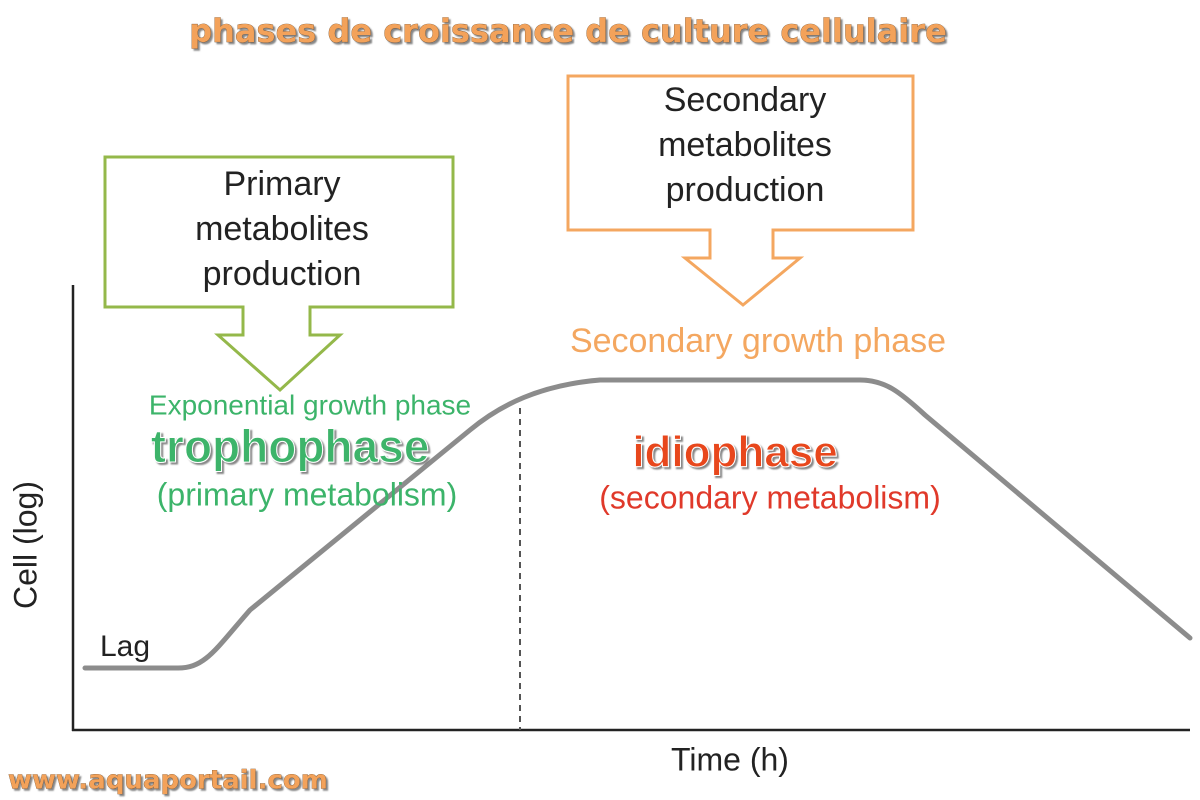 Image resolution: width=1200 pixels, height=800 pixels. Describe the element at coordinates (745, 100) in the screenshot. I see `callout-text: Secondary` at that location.